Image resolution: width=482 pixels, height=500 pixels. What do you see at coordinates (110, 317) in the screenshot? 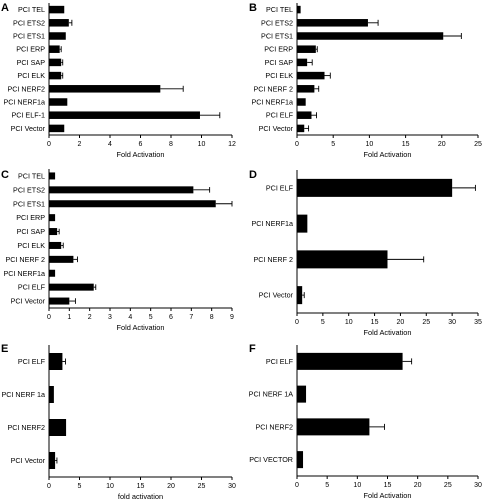
I see `x-tick-label: 3` at bounding box center [110, 317].